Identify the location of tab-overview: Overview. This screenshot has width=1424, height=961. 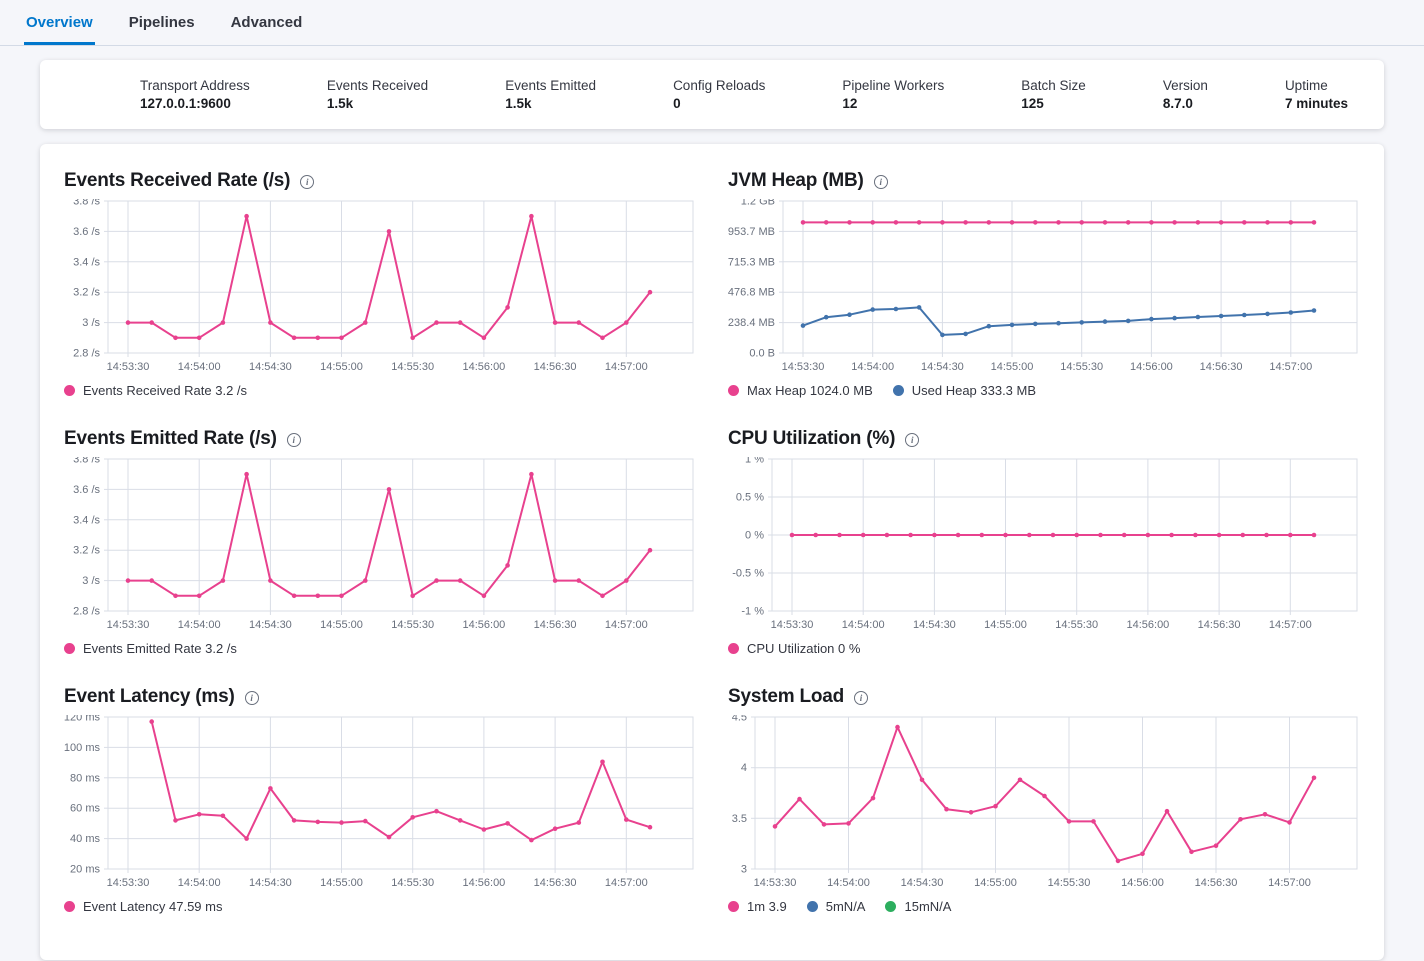
(59, 22).